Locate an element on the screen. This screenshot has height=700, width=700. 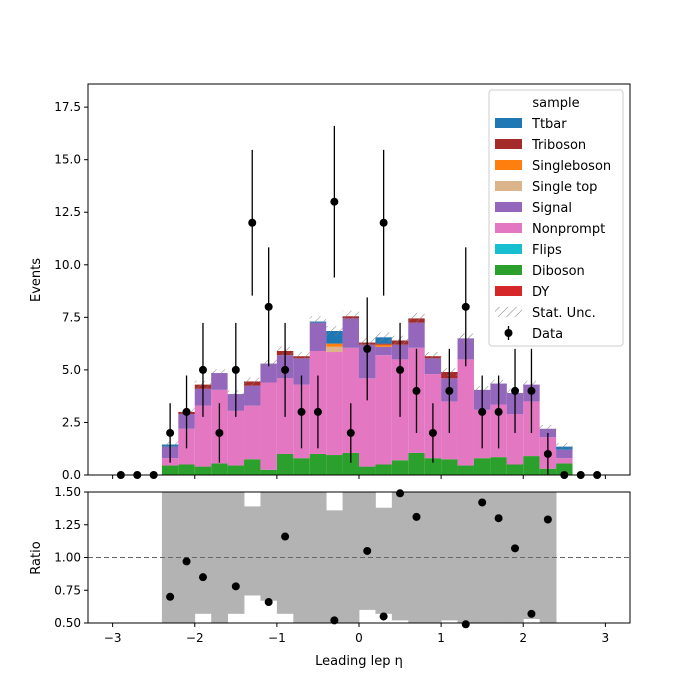
bar-single-top is located at coordinates (334, 349).